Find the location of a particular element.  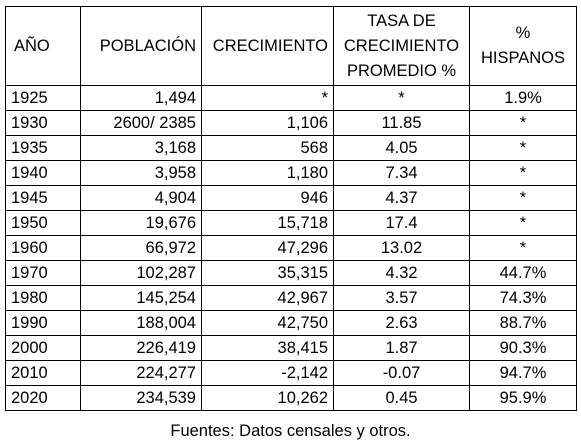

cell-year: 1935 is located at coordinates (43, 148).